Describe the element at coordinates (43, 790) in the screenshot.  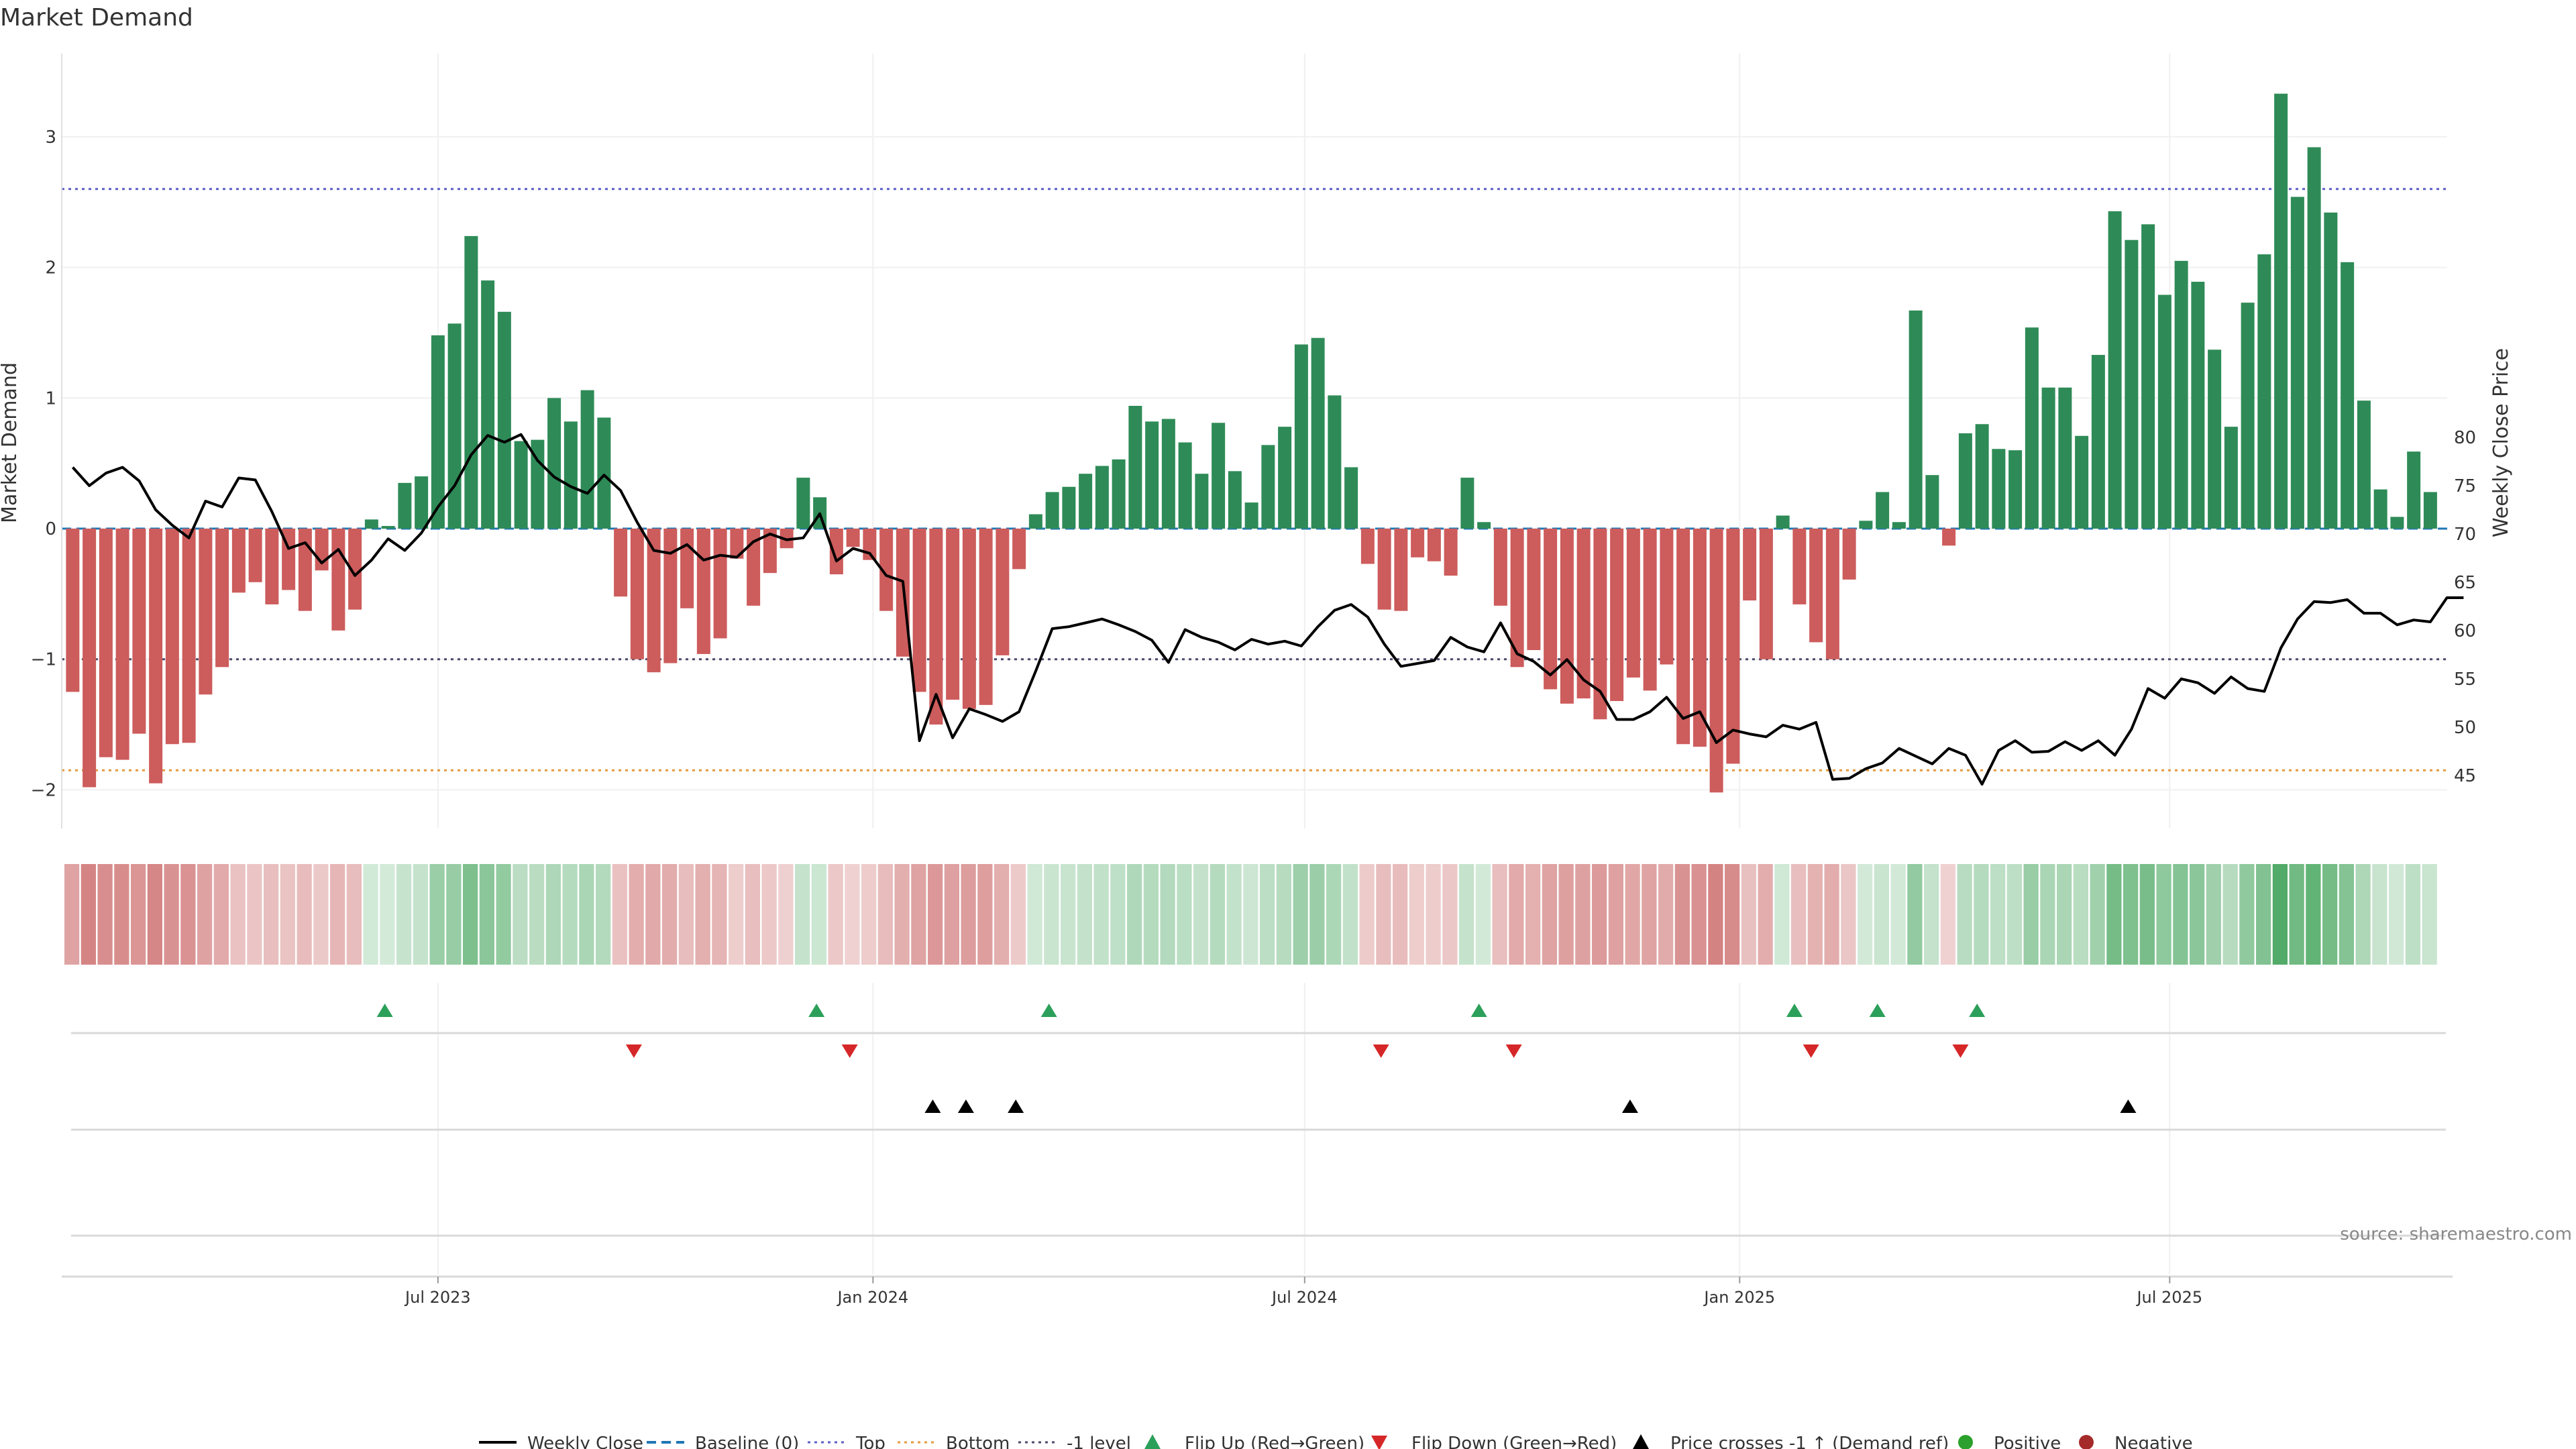
I see `left-tick-label-0: −2` at that location.